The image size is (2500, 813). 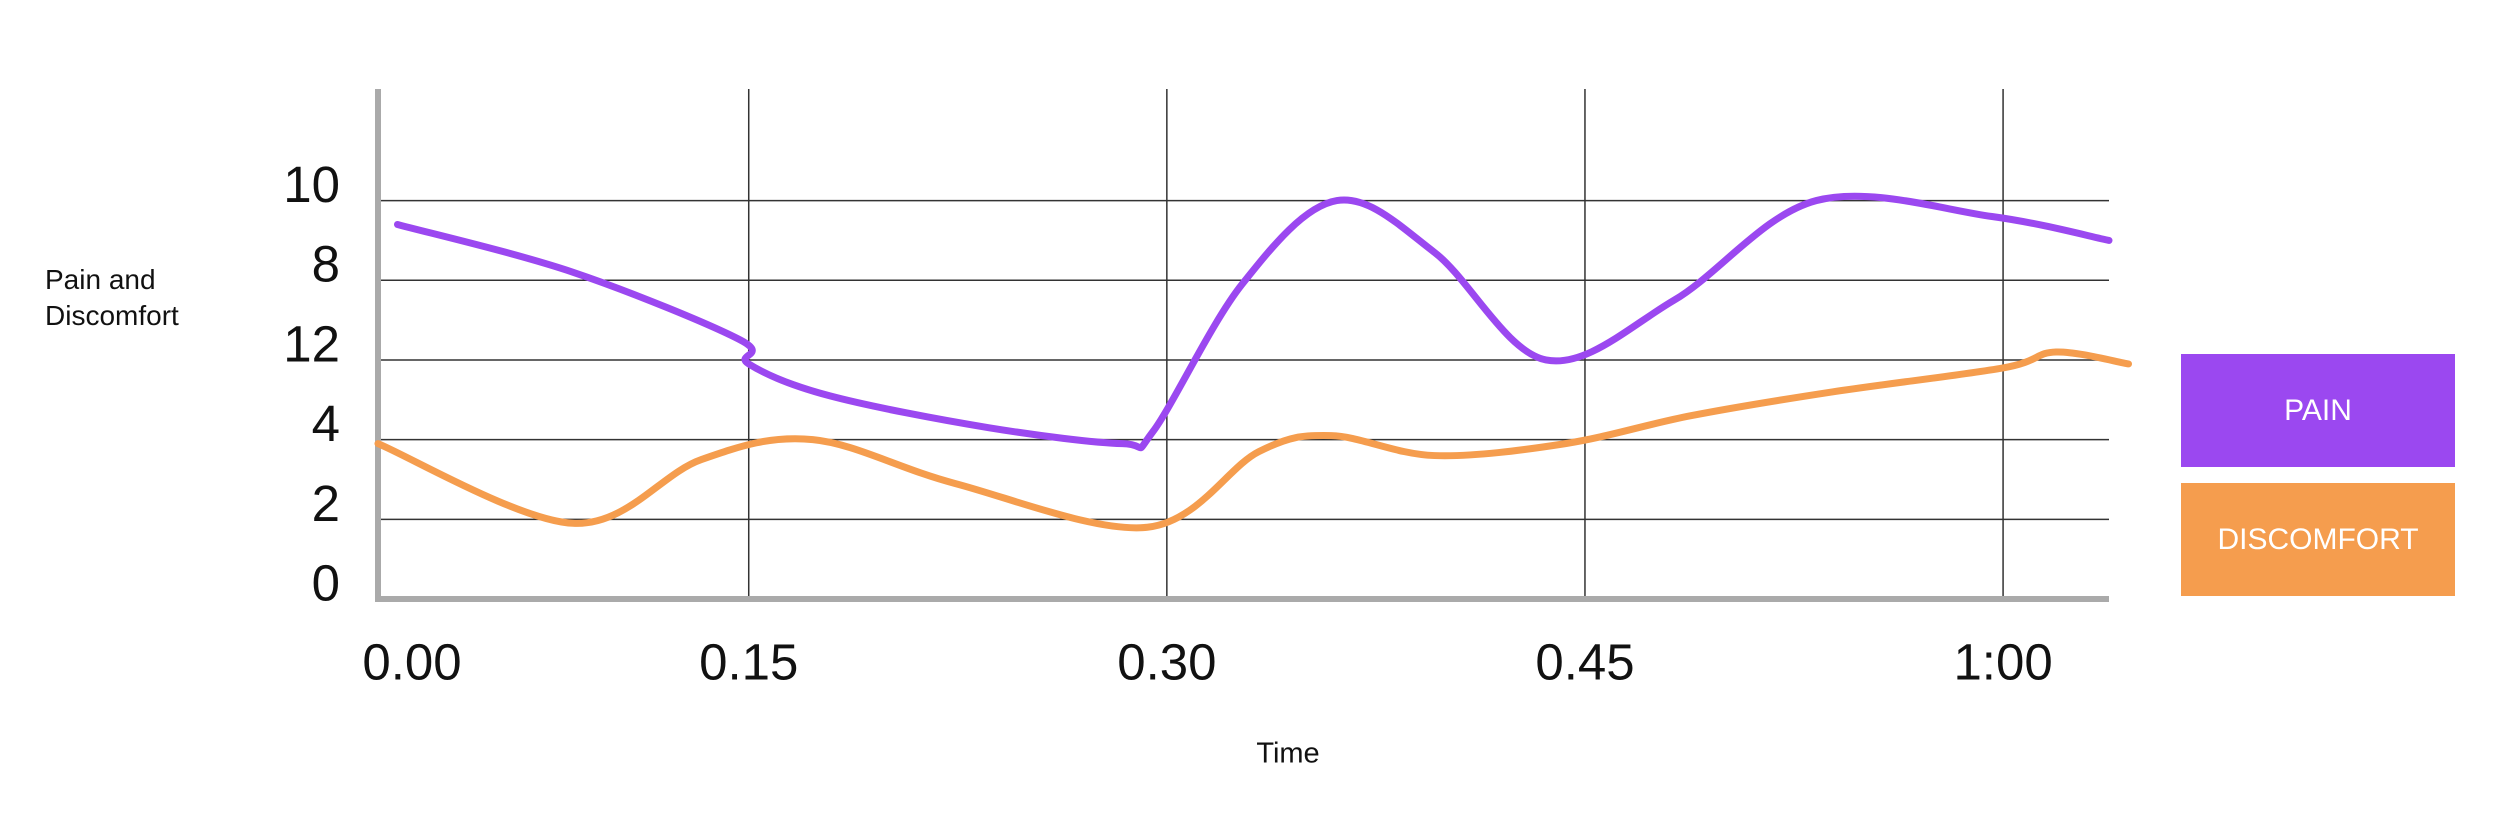 What do you see at coordinates (326, 423) in the screenshot?
I see `y-tick-label: 4` at bounding box center [326, 423].